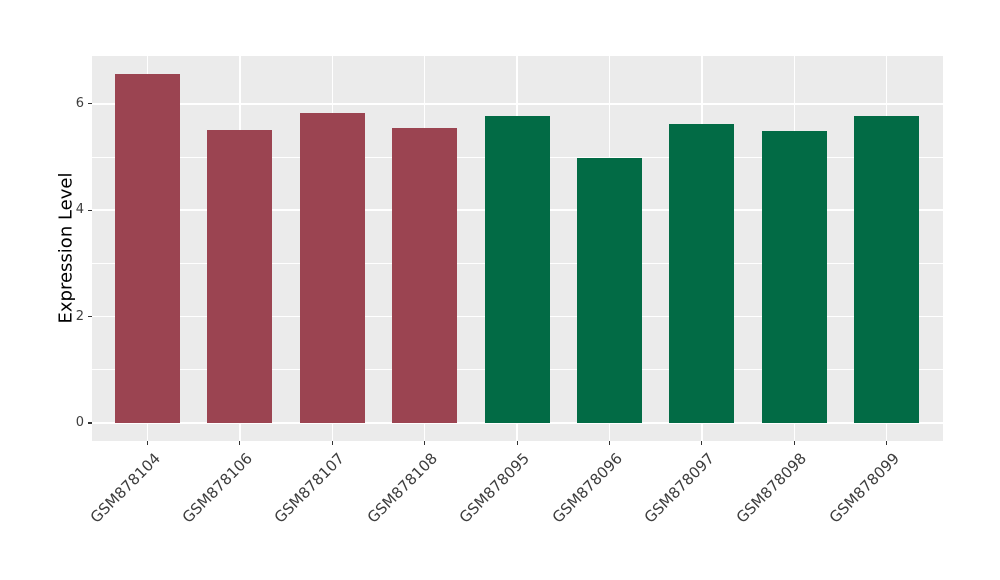 The width and height of the screenshot is (1000, 580). What do you see at coordinates (66, 248) in the screenshot?
I see `y-axis-title: Expression Level` at bounding box center [66, 248].